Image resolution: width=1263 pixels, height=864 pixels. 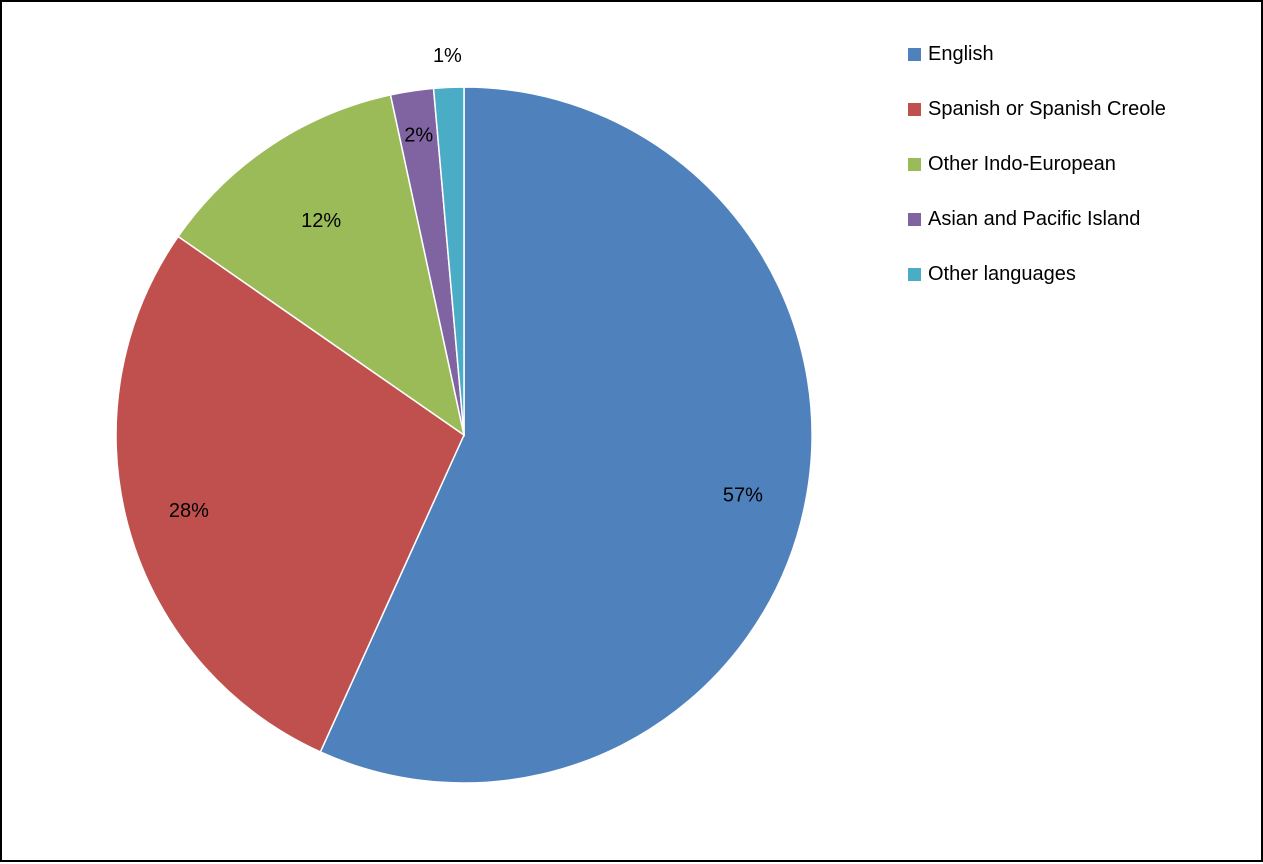 What do you see at coordinates (914, 219) in the screenshot?
I see `legend-swatch-asian-pacific-island` at bounding box center [914, 219].